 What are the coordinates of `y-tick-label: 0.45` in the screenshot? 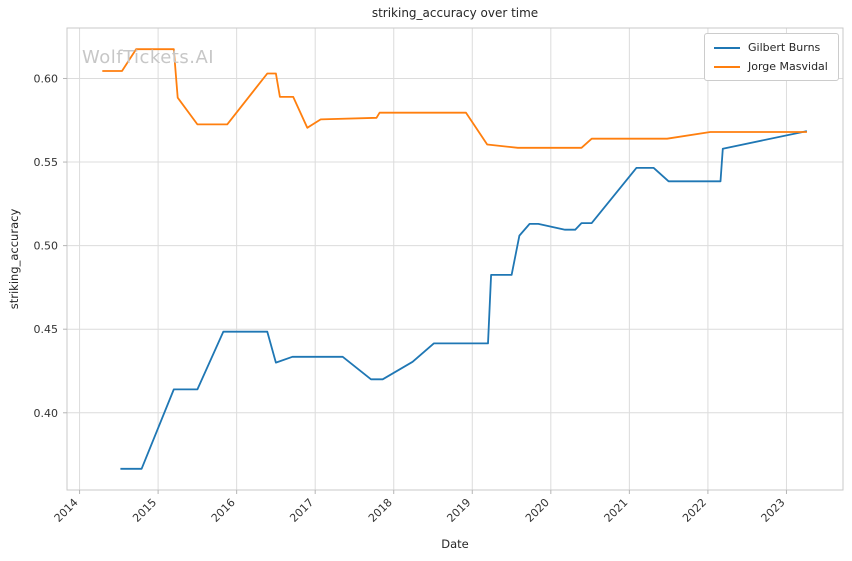 It's located at (46, 329).